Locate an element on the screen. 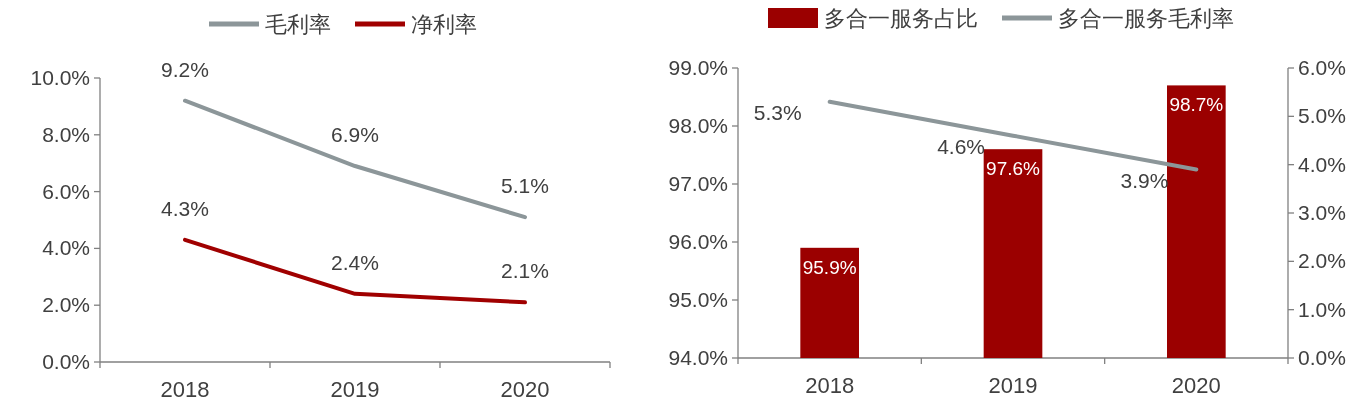 This screenshot has height=405, width=1368. data-label: 97.6% is located at coordinates (1013, 169).